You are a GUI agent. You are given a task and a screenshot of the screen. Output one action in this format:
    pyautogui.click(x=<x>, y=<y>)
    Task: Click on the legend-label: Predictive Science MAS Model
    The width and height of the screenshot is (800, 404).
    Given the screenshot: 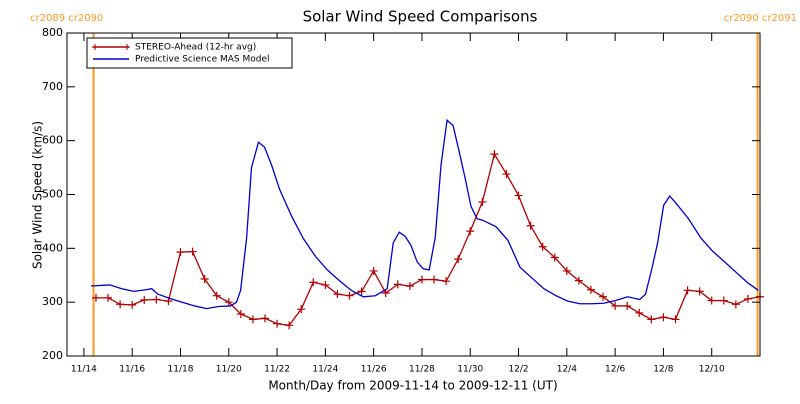 What is the action you would take?
    pyautogui.click(x=202, y=60)
    